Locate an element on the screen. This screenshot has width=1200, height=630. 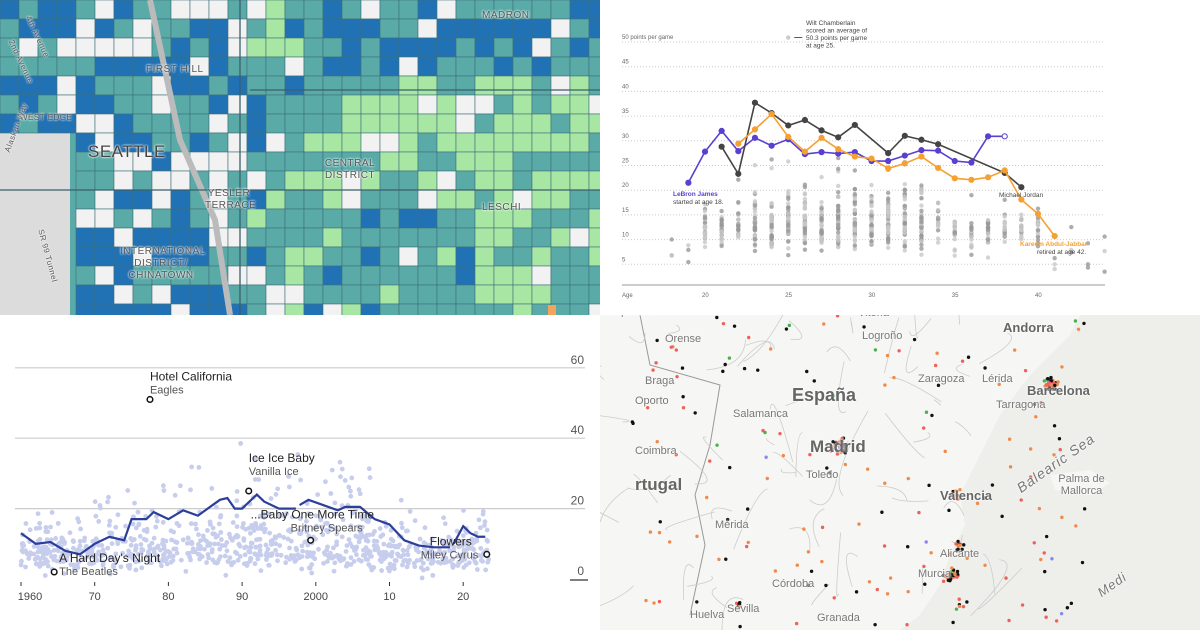
x-tick-label: 70 is located at coordinates (95, 597).